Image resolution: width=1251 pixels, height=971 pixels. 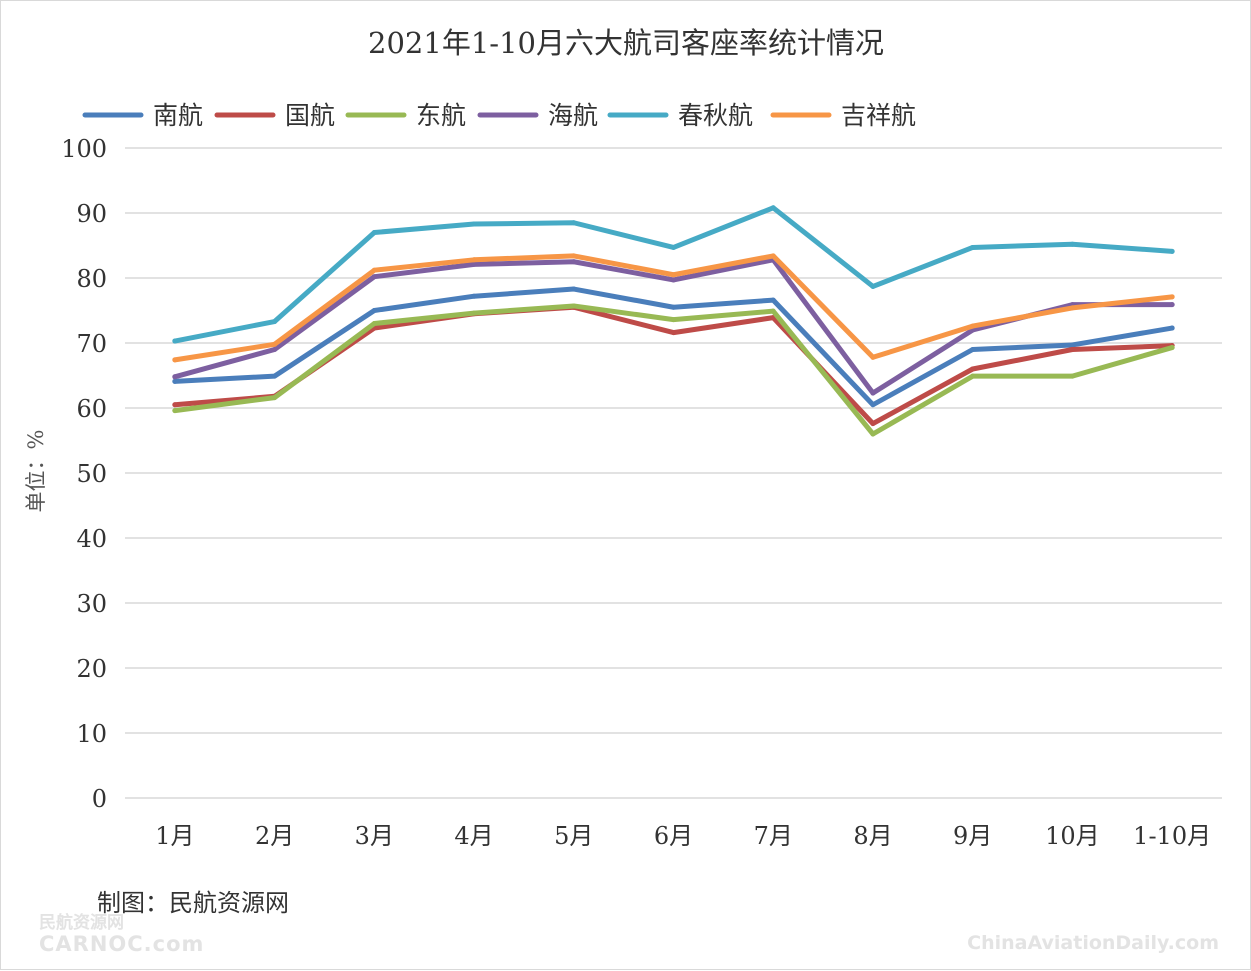 I want to click on legend-label: 吉祥航, so click(x=878, y=115).